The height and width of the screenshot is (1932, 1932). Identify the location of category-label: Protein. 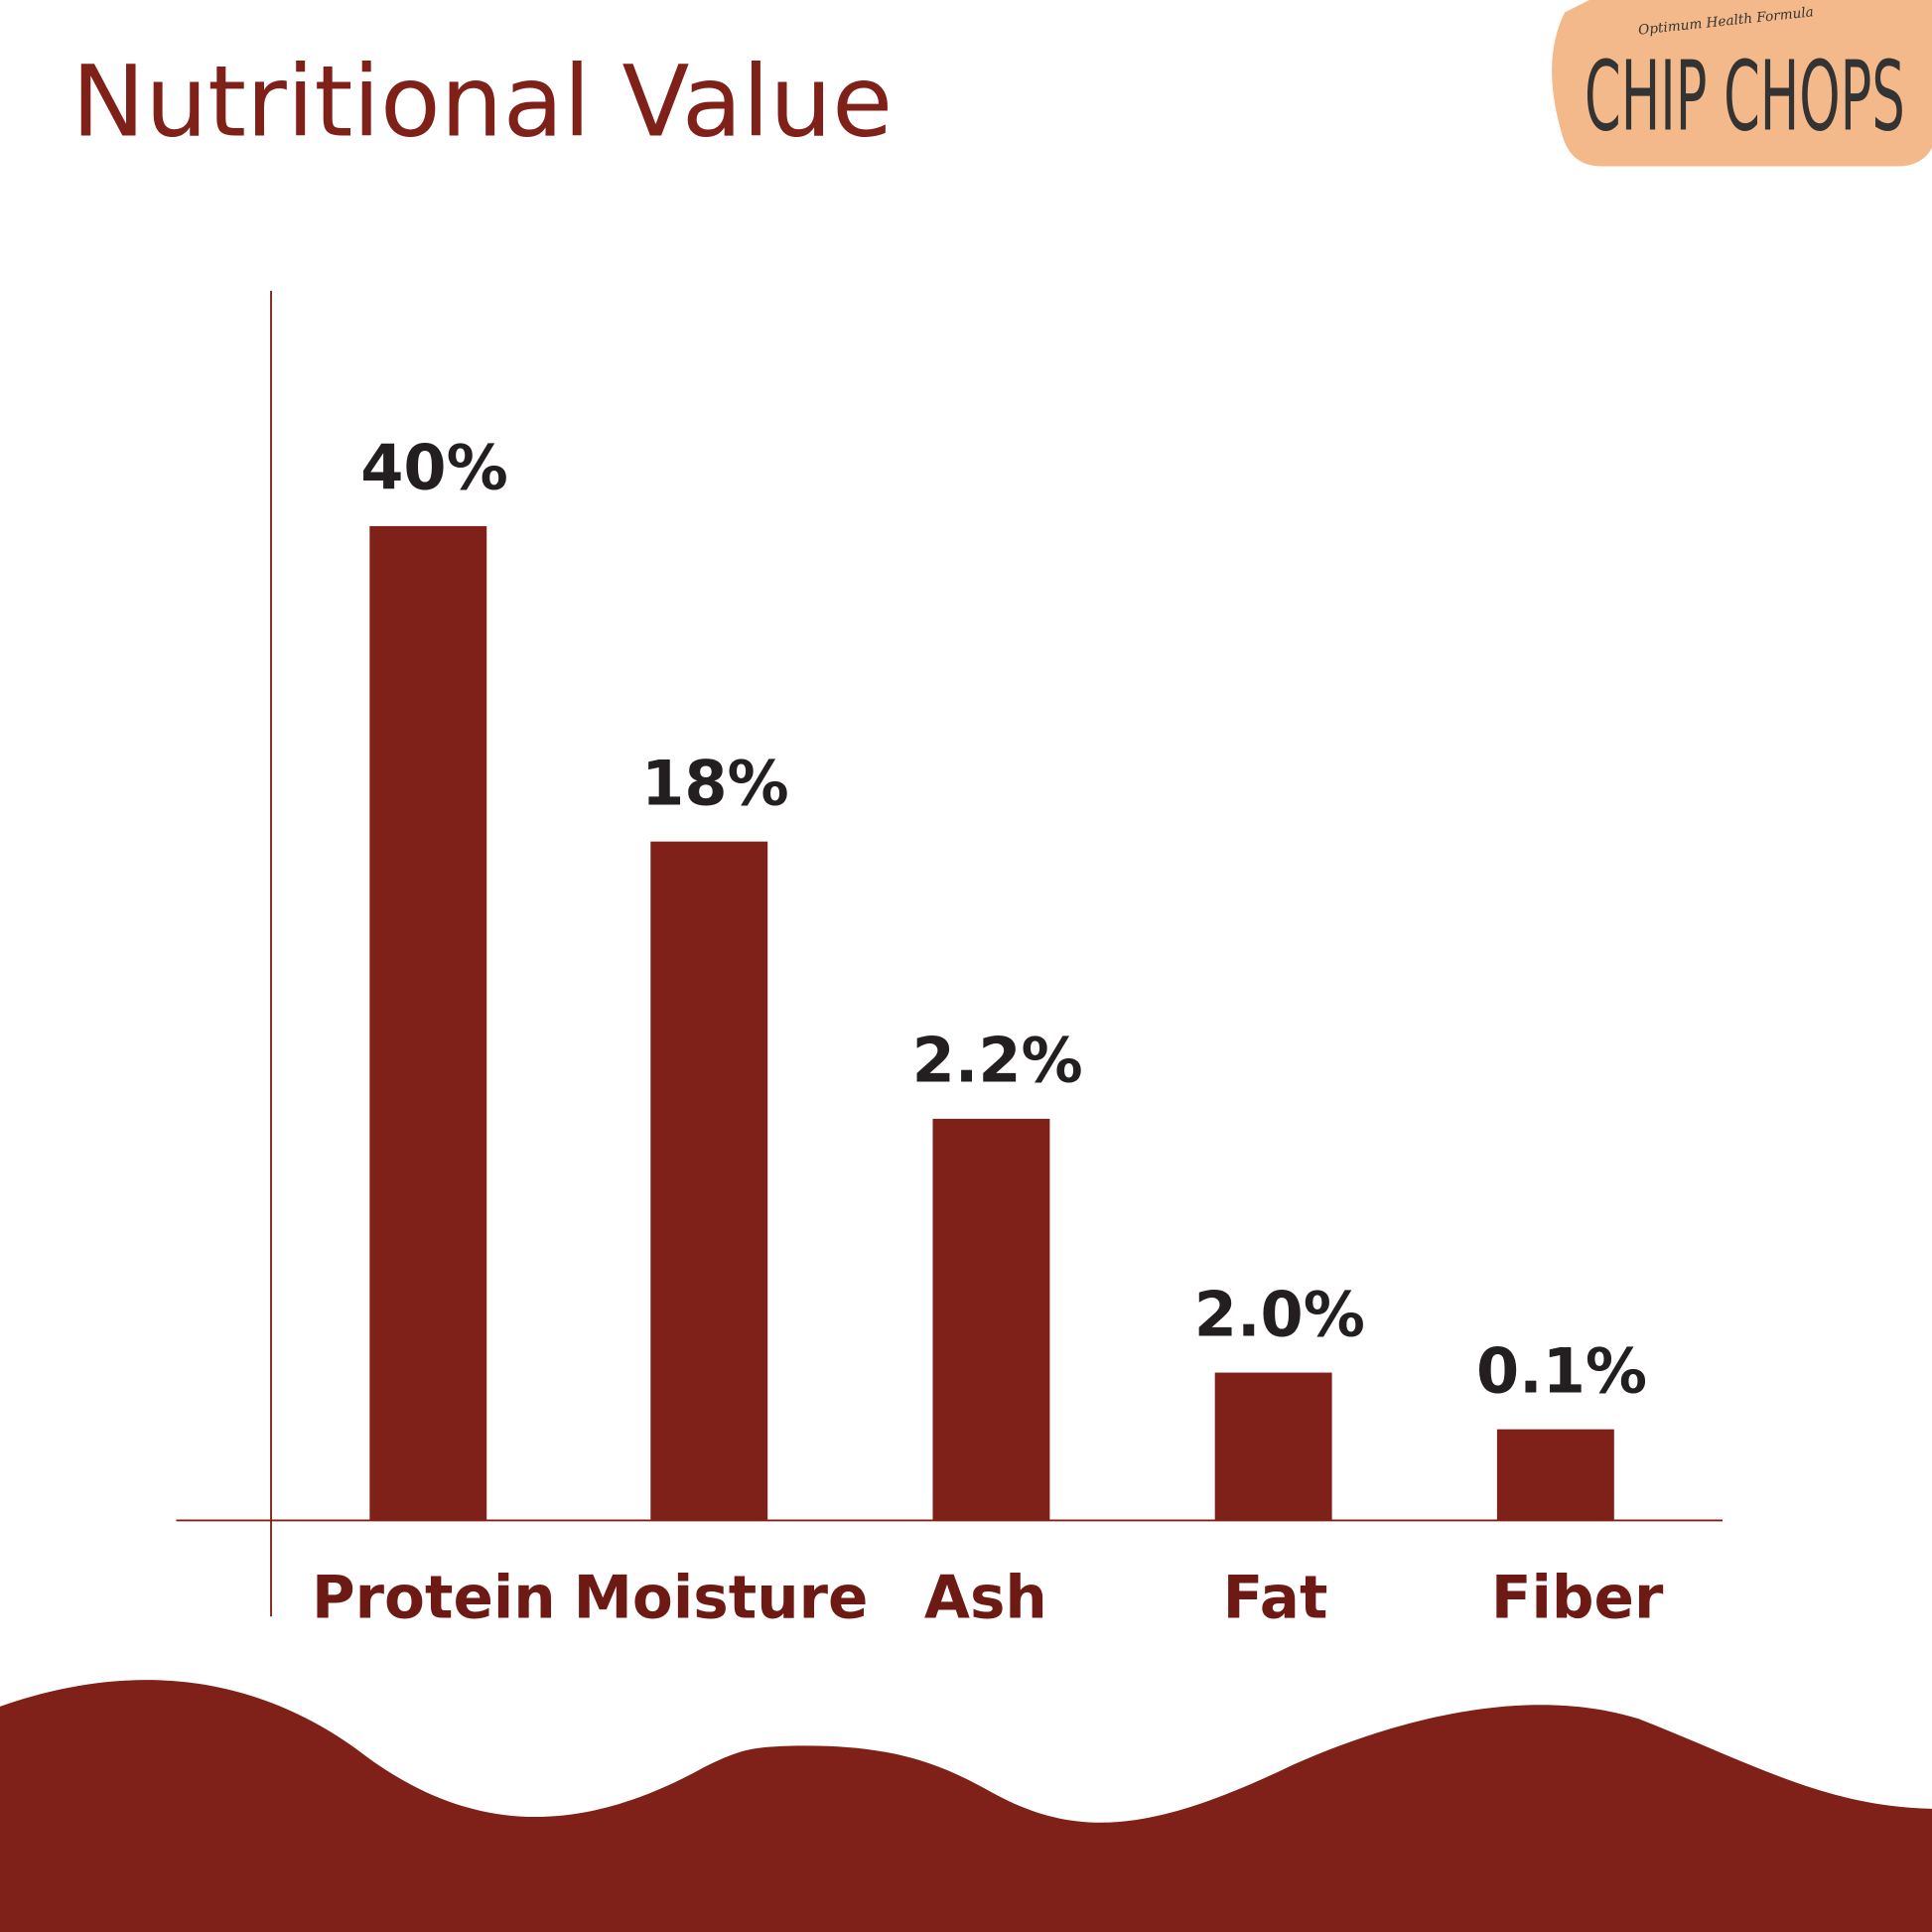
(434, 1599).